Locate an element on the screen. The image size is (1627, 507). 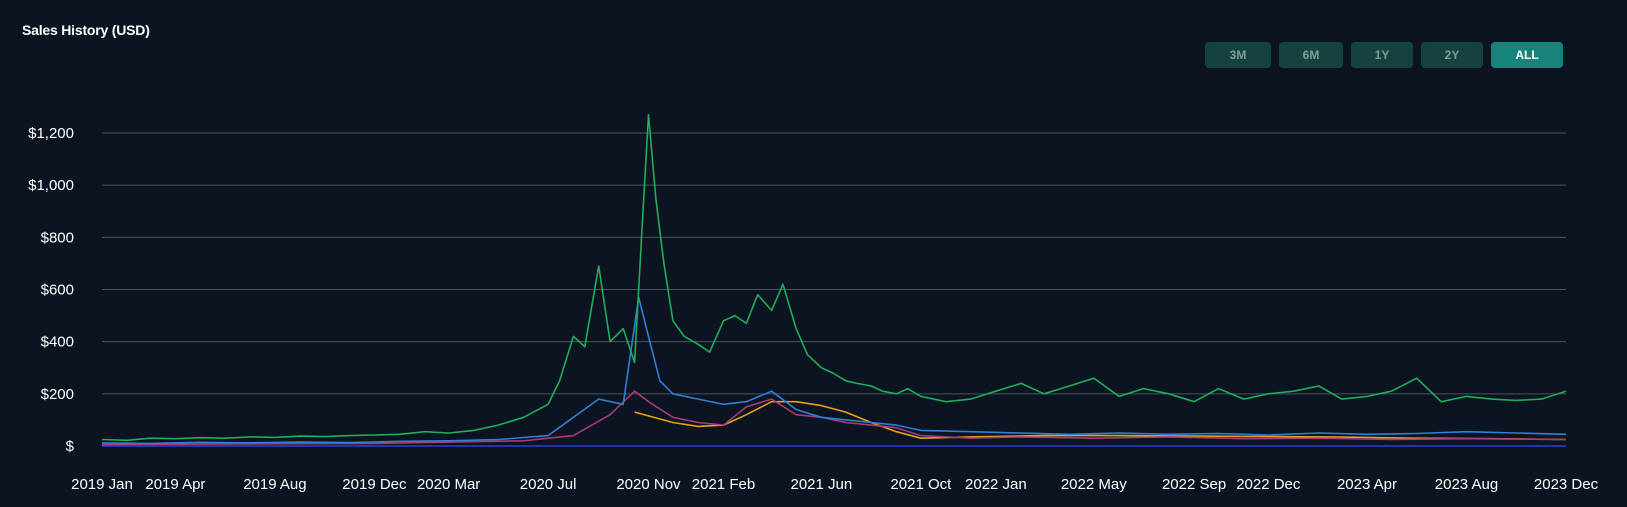
range-all-button: ALL is located at coordinates (1527, 55).